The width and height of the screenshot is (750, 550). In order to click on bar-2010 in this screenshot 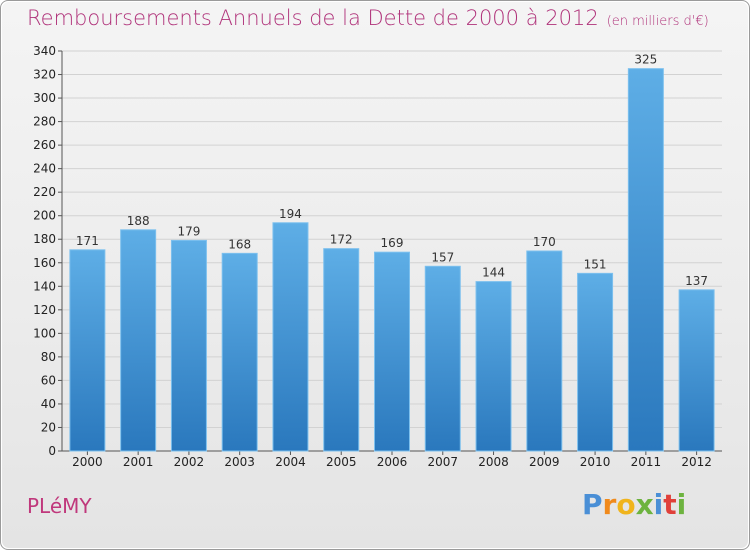, I will do `click(595, 362)`.